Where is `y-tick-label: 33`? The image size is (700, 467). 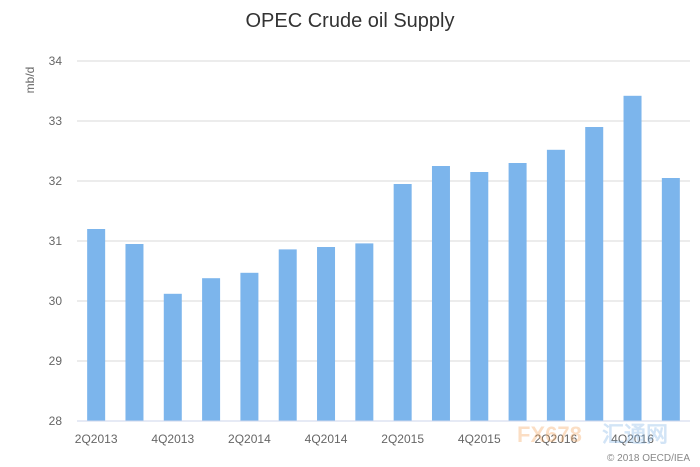 y-tick-label: 33 is located at coordinates (56, 121).